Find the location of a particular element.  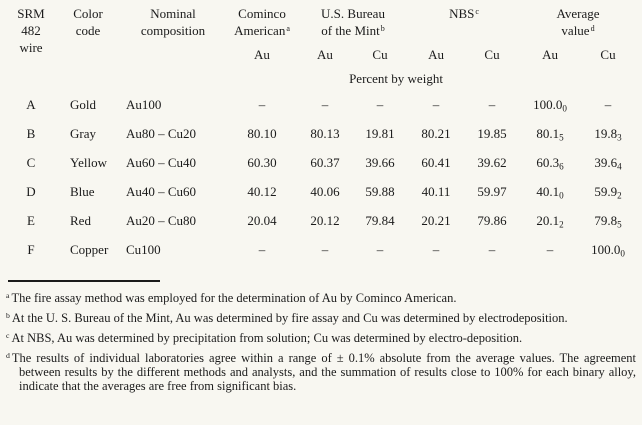

footnote-marker: a is located at coordinates (8, 295).